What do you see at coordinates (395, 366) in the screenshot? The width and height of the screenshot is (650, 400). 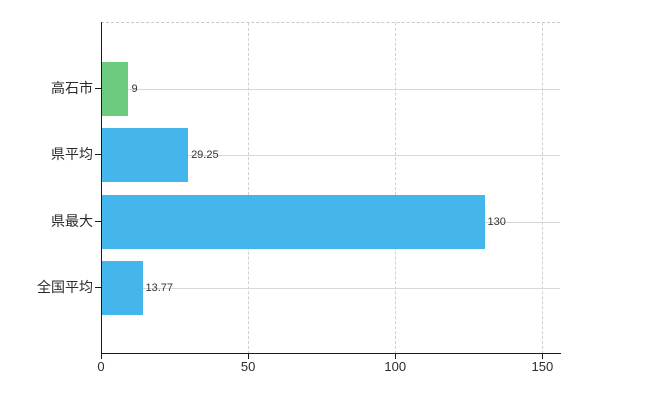 I see `x-axis-tick-label: 100` at bounding box center [395, 366].